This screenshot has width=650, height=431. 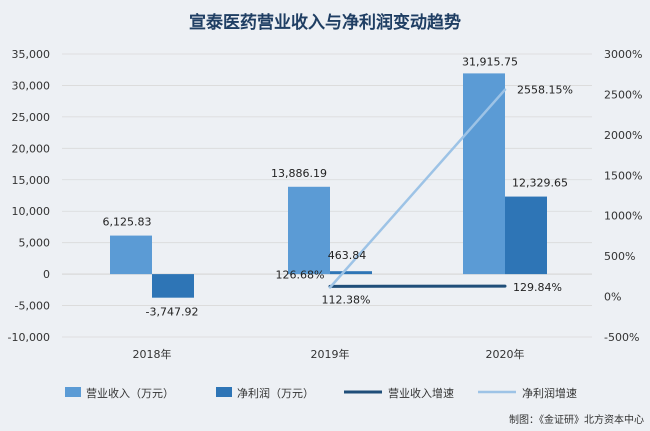 What do you see at coordinates (321, 393) in the screenshot?
I see `legend: 营业收入（万元） 净利润（万元） 营业收入增速 净利润增速` at bounding box center [321, 393].